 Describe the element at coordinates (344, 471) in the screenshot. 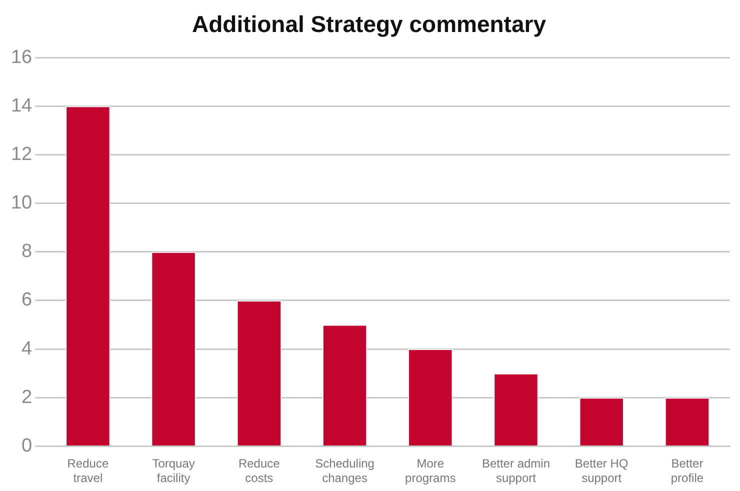

I see `x-tick-label: Scheduling changes` at that location.